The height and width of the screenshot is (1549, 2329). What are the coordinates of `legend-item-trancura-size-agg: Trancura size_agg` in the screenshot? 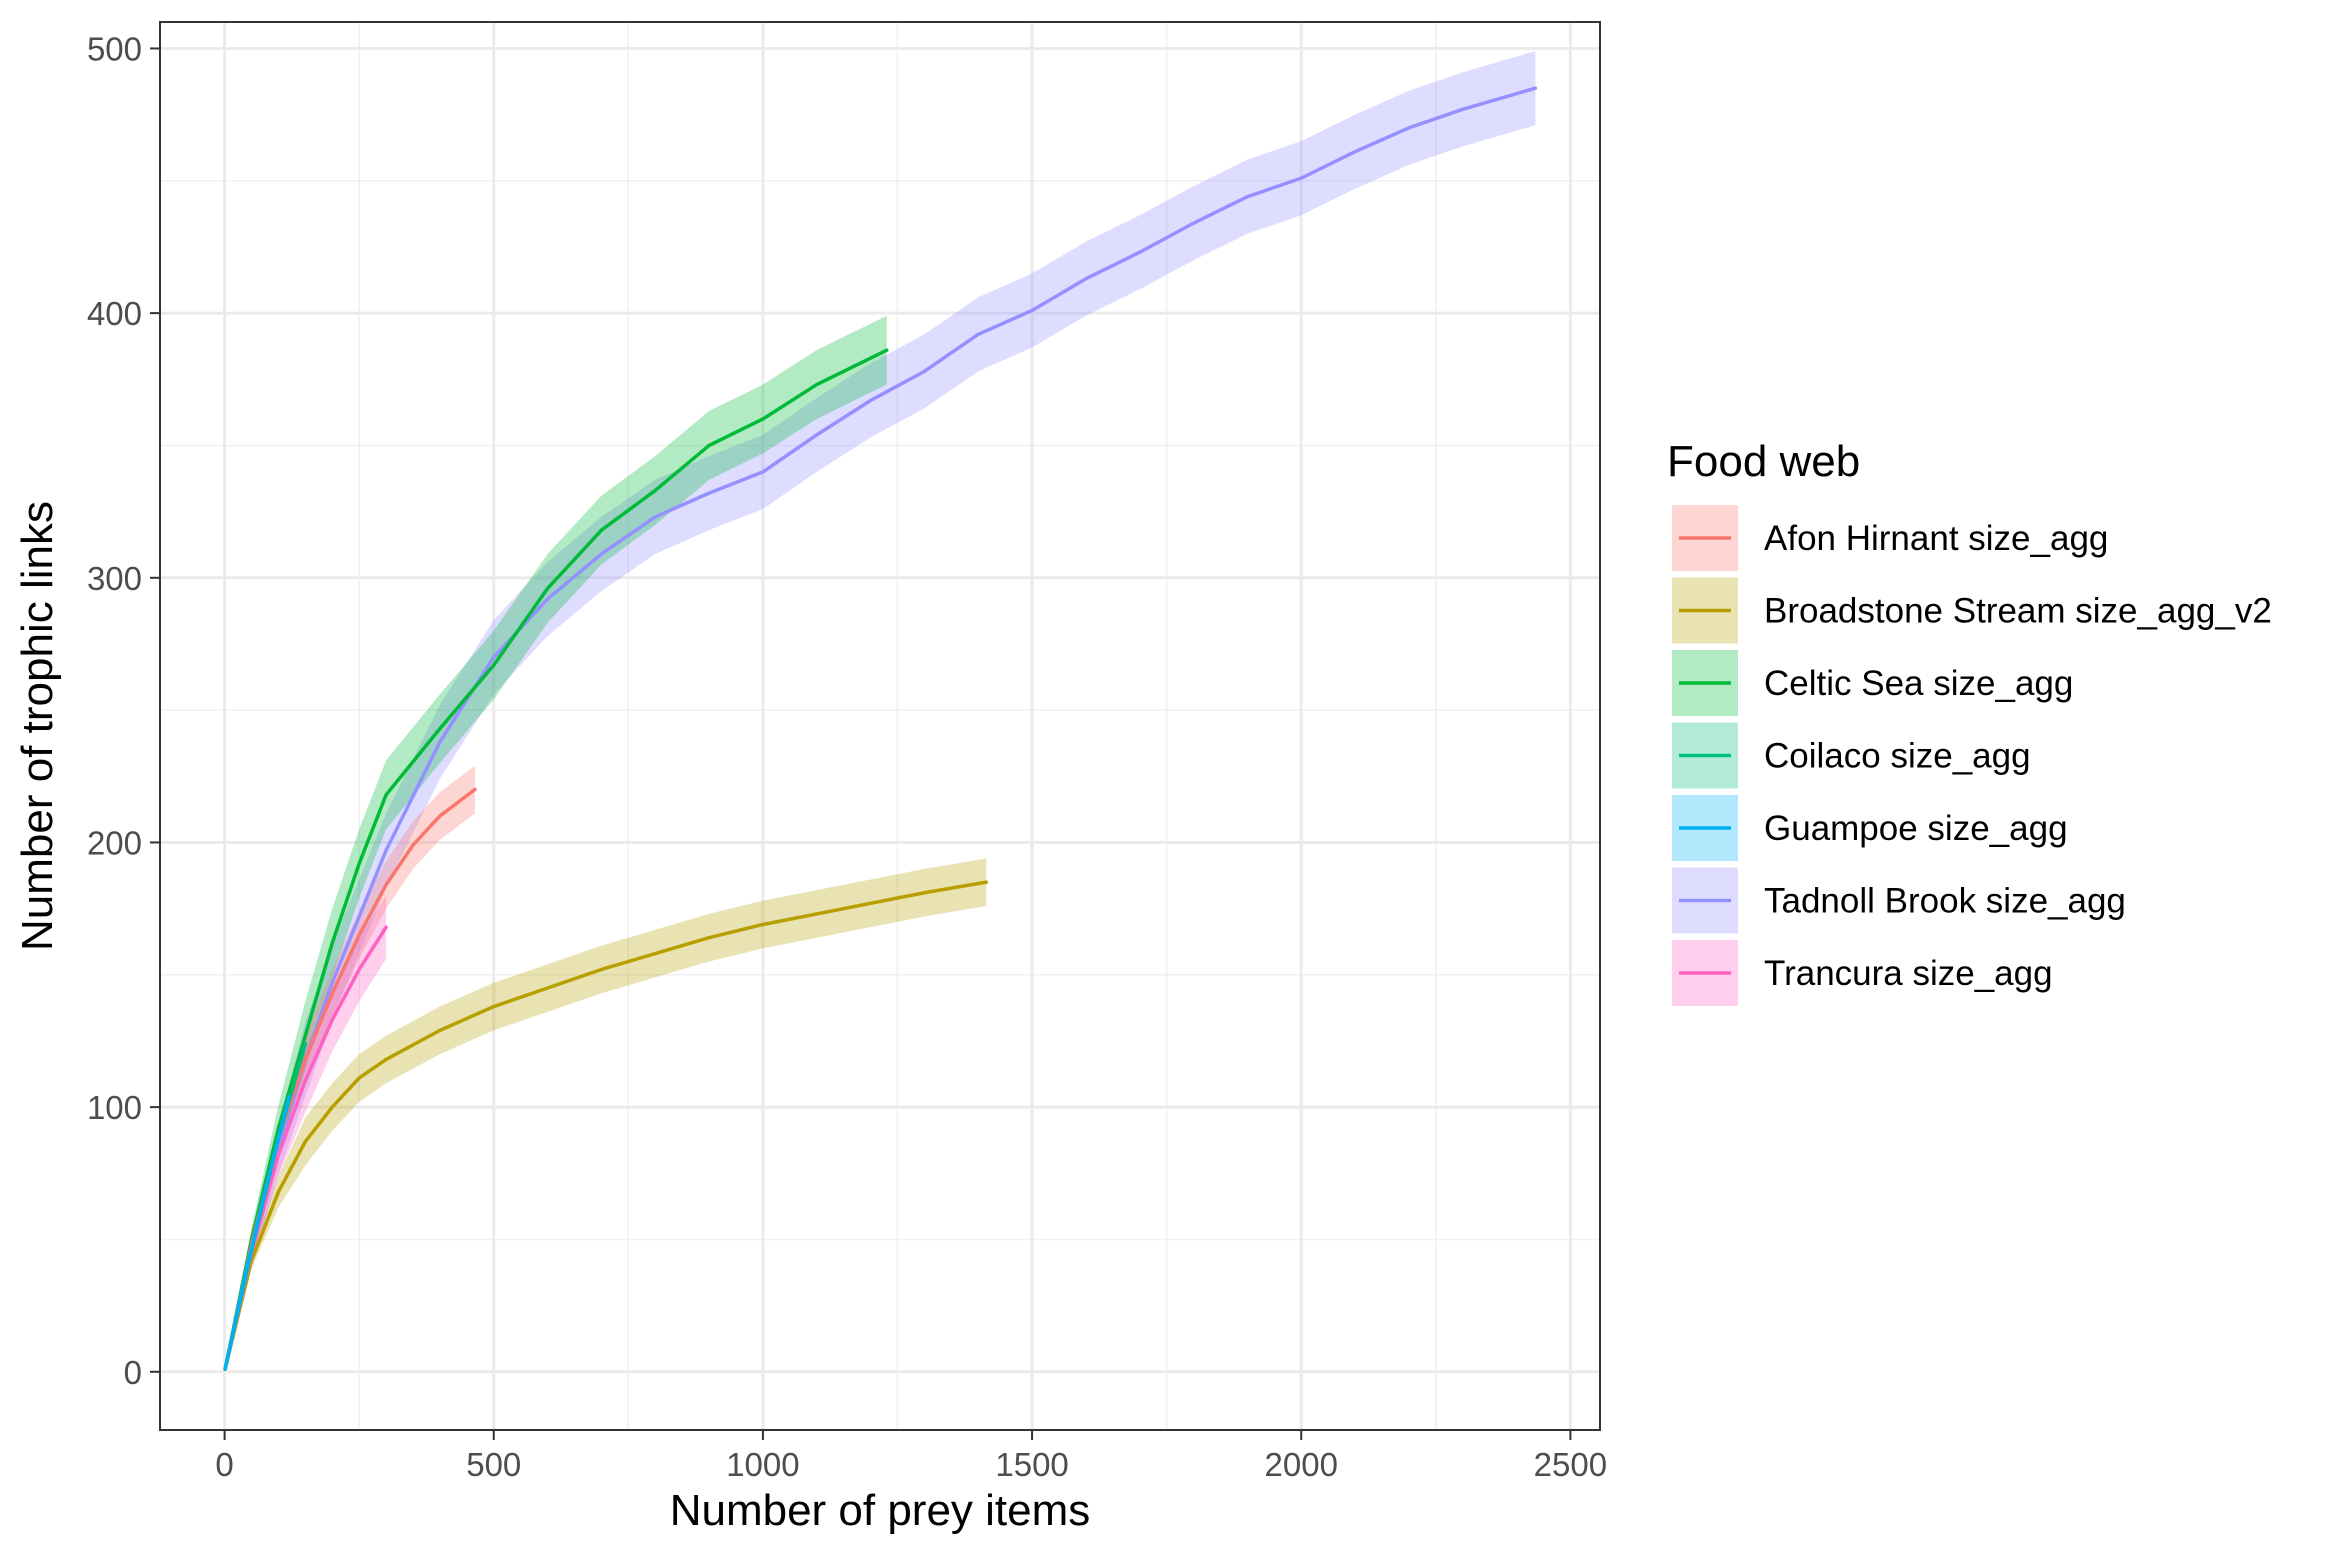 It's located at (1862, 973).